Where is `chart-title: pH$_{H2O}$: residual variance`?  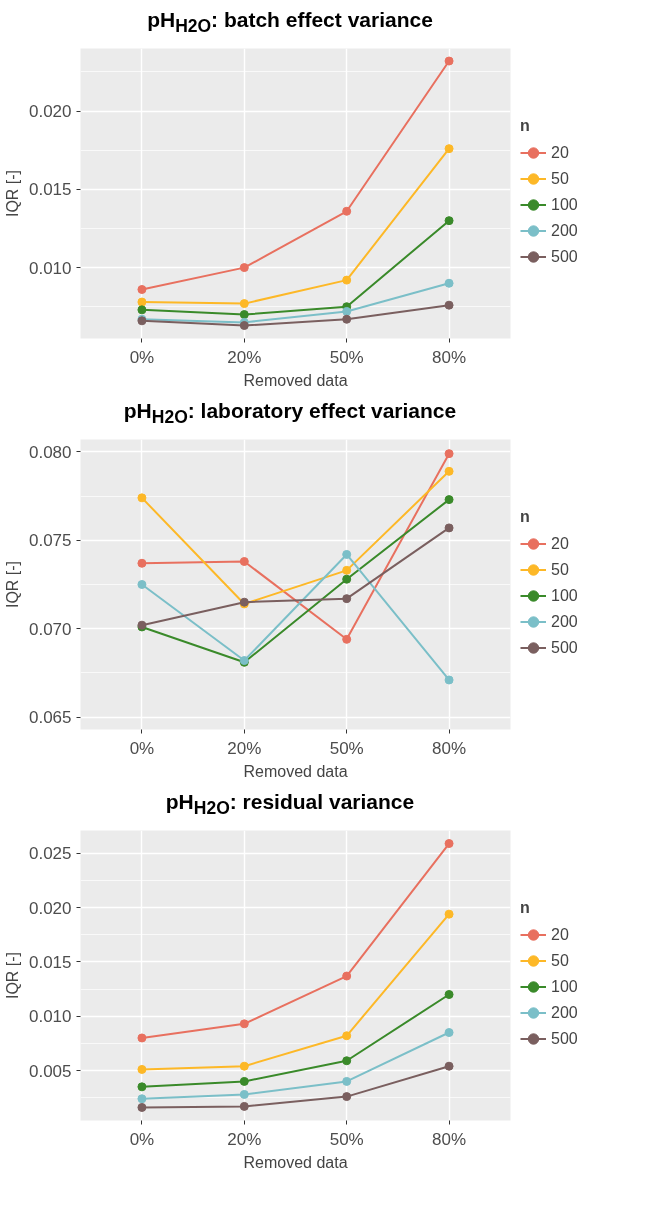
chart-title: pH$_{H2O}$: residual variance is located at coordinates (290, 805).